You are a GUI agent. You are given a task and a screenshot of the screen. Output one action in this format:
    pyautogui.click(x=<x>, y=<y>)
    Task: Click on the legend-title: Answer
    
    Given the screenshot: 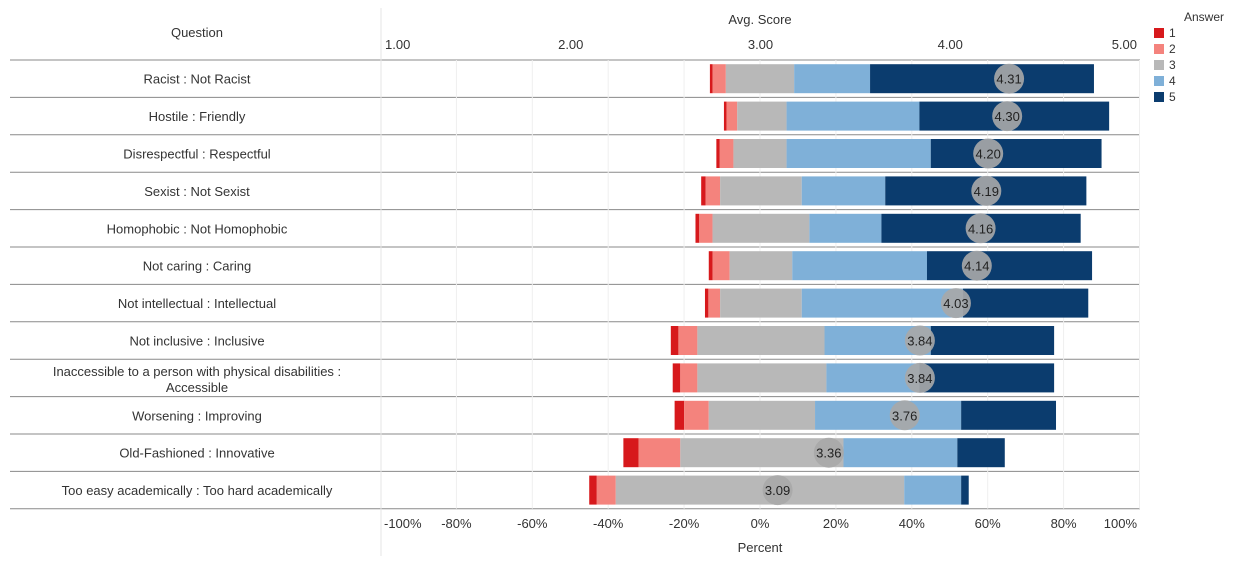 What is the action you would take?
    pyautogui.click(x=1204, y=17)
    